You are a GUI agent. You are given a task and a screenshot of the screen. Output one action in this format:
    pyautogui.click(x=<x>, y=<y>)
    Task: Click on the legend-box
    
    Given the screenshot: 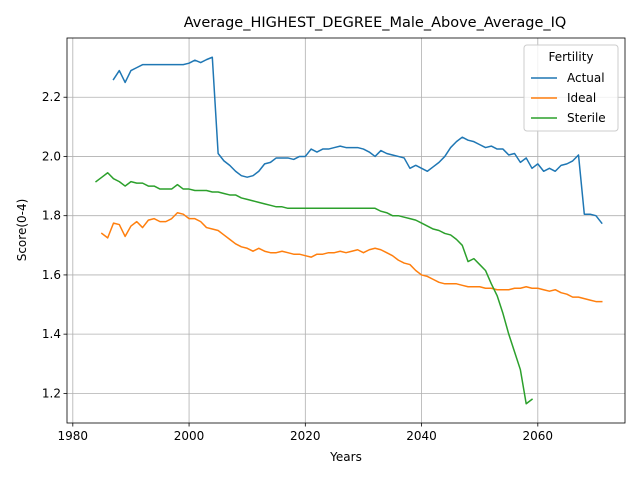 What is the action you would take?
    pyautogui.click(x=571, y=88)
    